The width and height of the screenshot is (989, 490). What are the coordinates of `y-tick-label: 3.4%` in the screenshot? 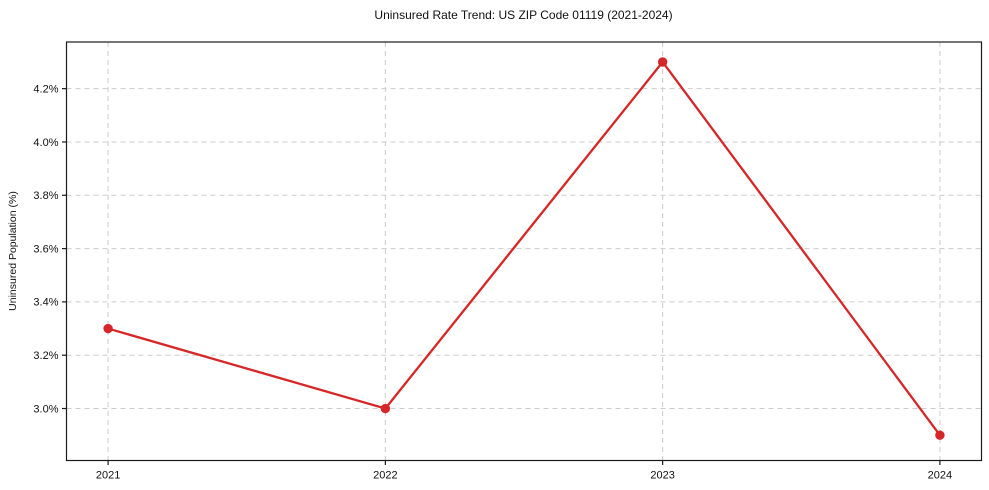 It's located at (45, 303).